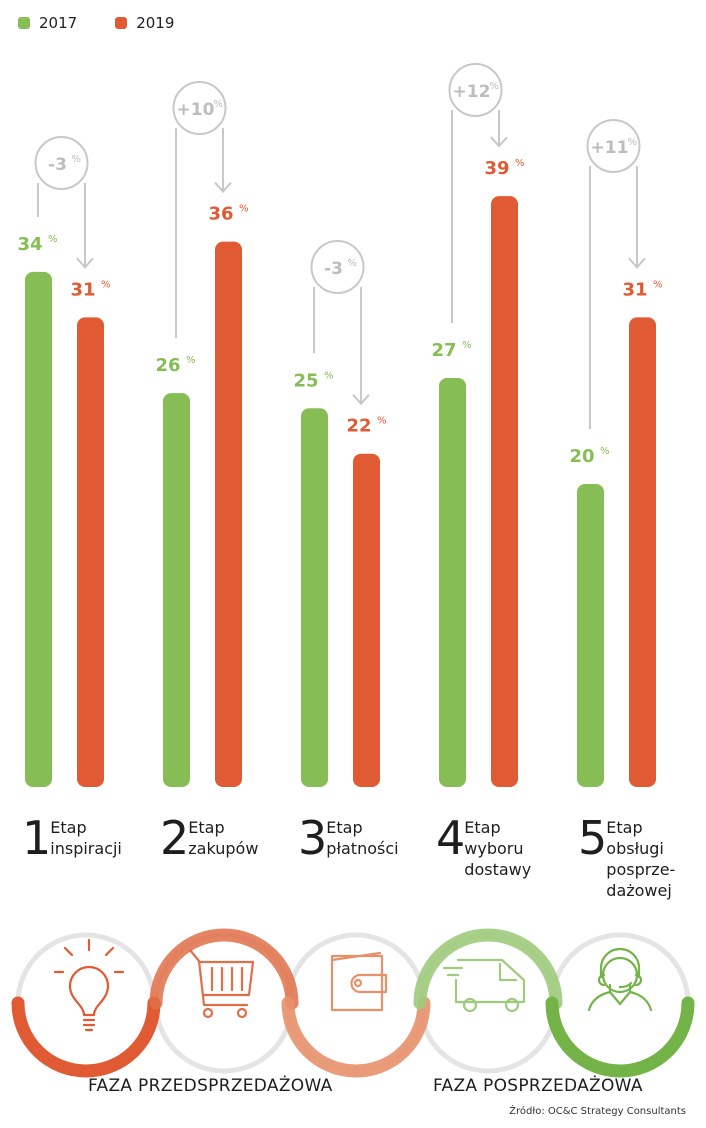 This screenshot has width=706, height=1128. I want to click on stage-number: 1, so click(36, 838).